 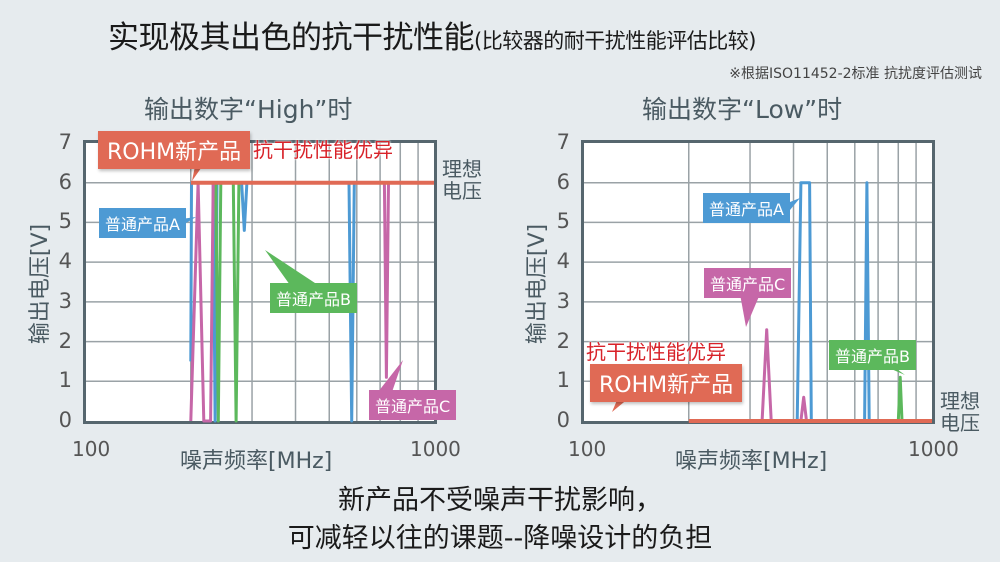 I want to click on right-x-axis-title: 噪声频率[MHz], so click(x=751, y=461).